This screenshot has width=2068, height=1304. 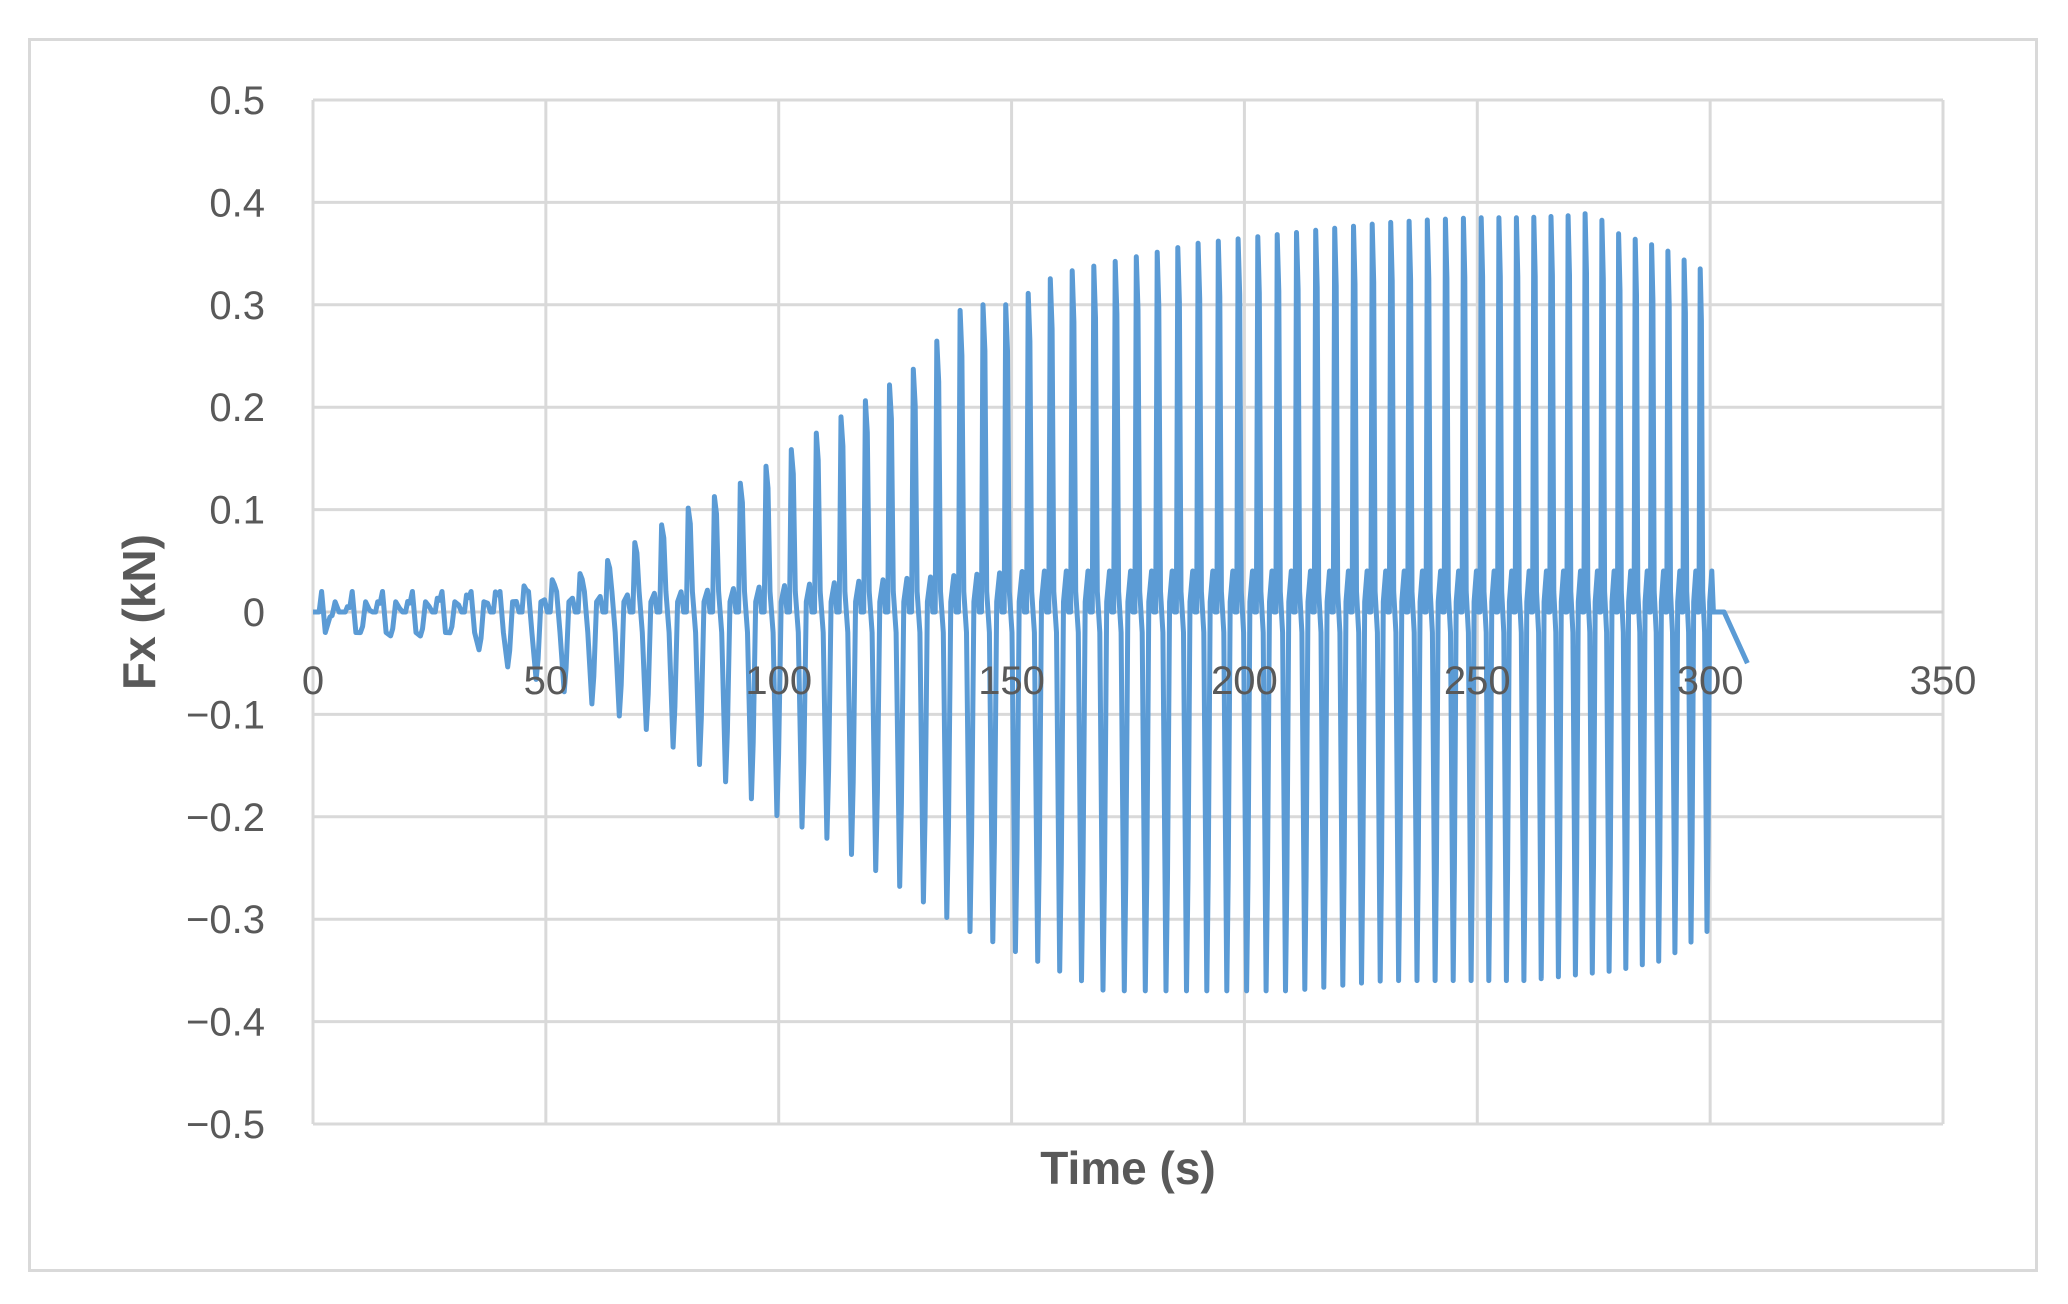 I want to click on y-tick-label: 0.3, so click(x=237, y=306).